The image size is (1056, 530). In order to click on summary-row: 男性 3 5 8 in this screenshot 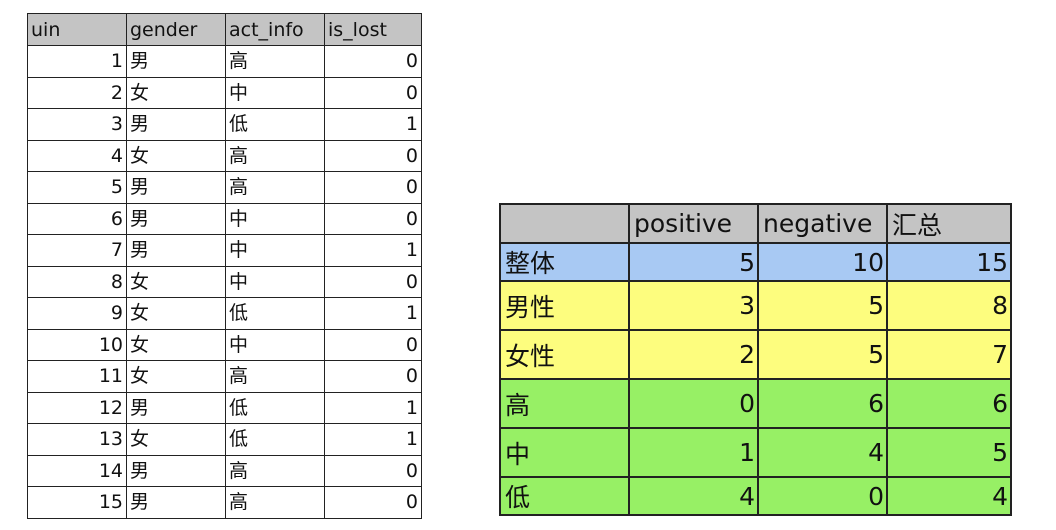, I will do `click(755, 305)`.